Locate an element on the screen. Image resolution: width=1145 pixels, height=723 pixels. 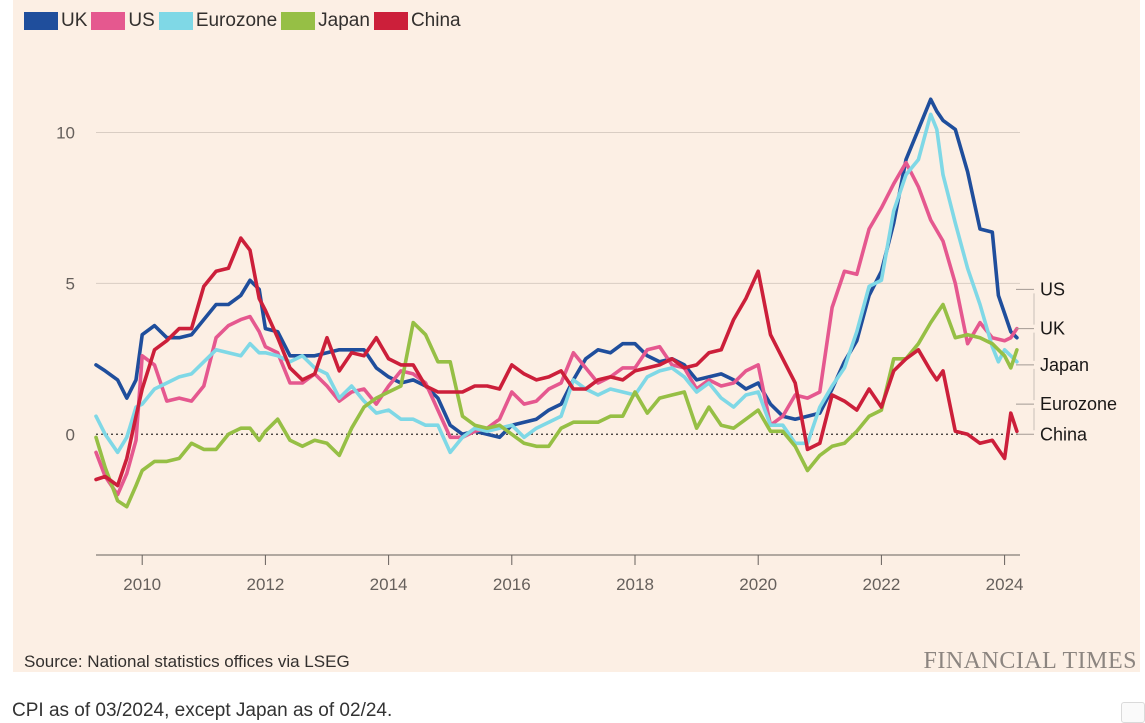
expand-button is located at coordinates (1133, 712).